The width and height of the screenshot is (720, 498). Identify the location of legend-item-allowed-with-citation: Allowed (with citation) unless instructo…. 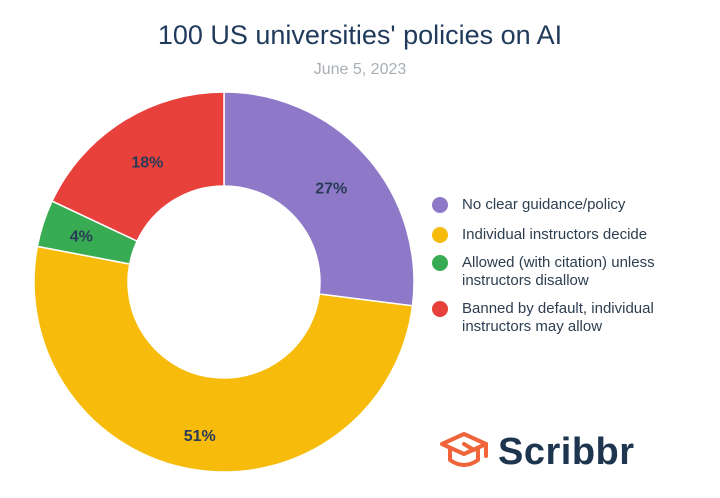
(572, 272).